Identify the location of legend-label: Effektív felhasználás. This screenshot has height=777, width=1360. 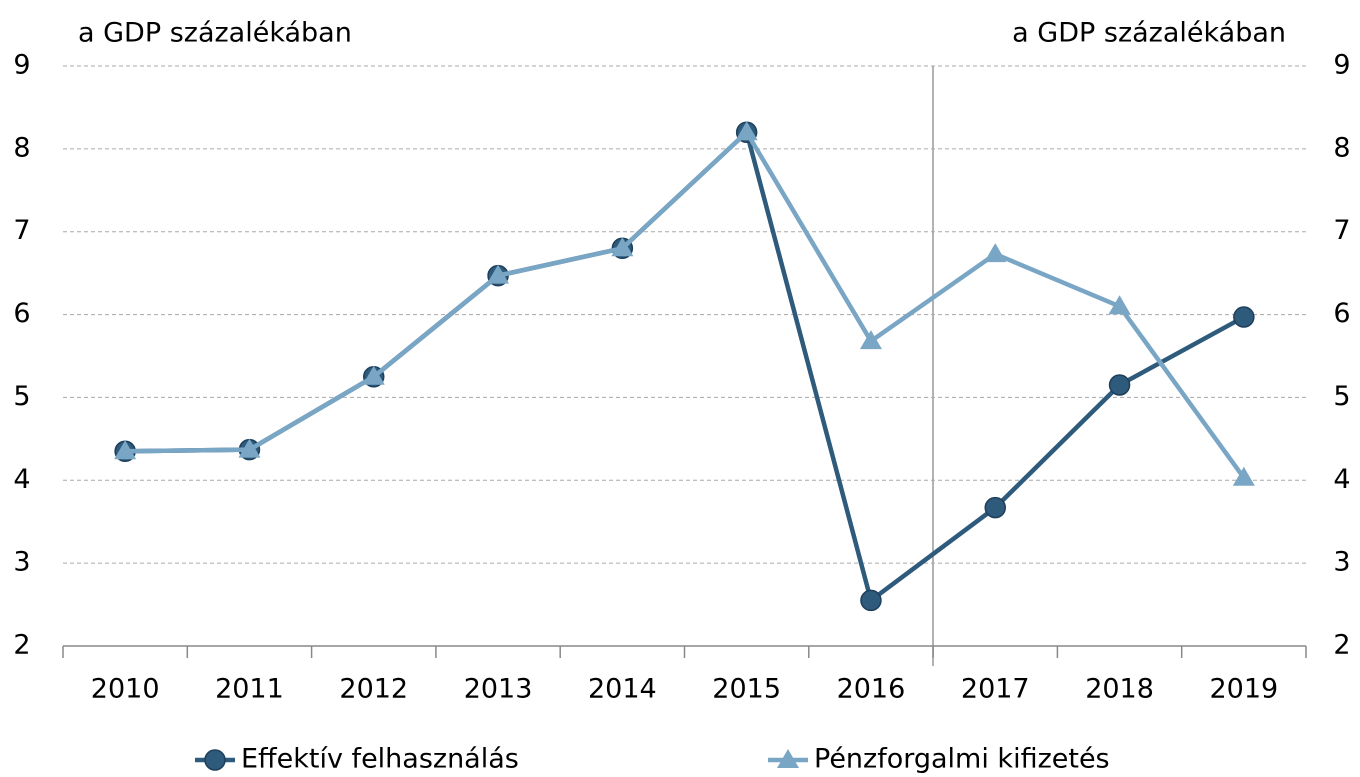
(380, 759).